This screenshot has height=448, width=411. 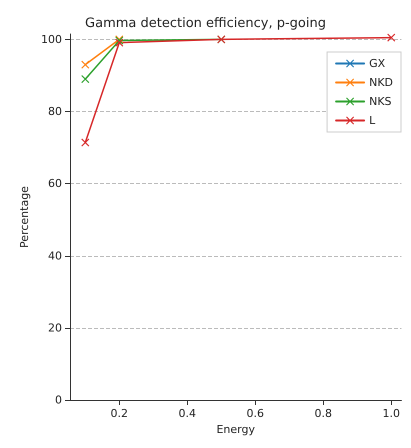 I want to click on y-tick-label: 0, so click(x=58, y=400).